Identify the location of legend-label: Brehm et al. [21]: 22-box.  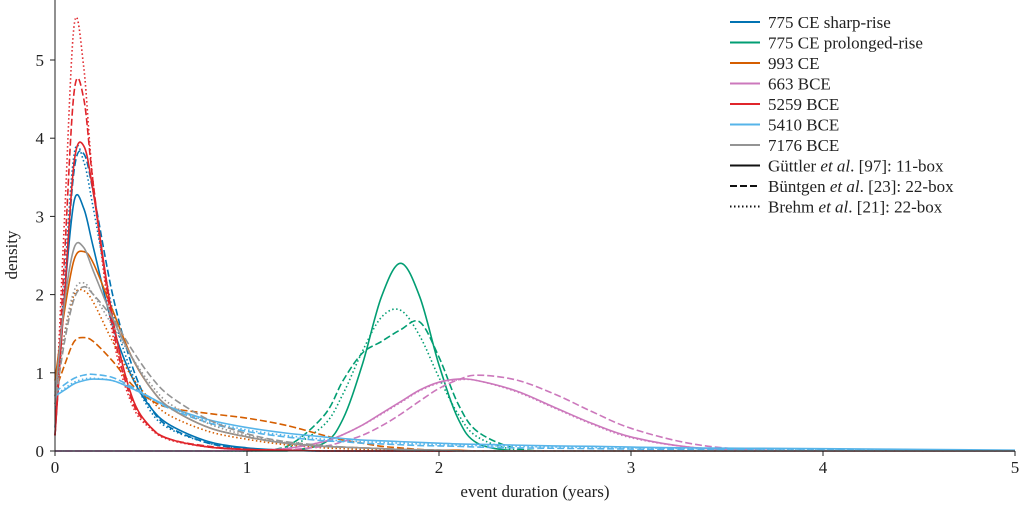
(855, 207).